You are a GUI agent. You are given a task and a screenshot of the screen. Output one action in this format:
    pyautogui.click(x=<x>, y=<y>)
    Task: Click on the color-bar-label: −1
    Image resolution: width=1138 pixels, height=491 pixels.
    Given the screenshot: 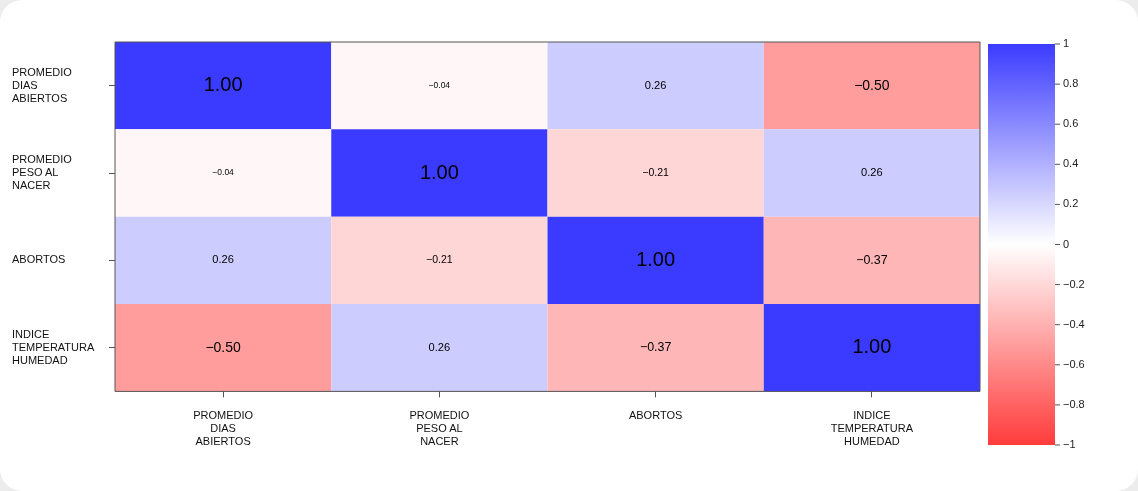 What is the action you would take?
    pyautogui.click(x=1069, y=444)
    